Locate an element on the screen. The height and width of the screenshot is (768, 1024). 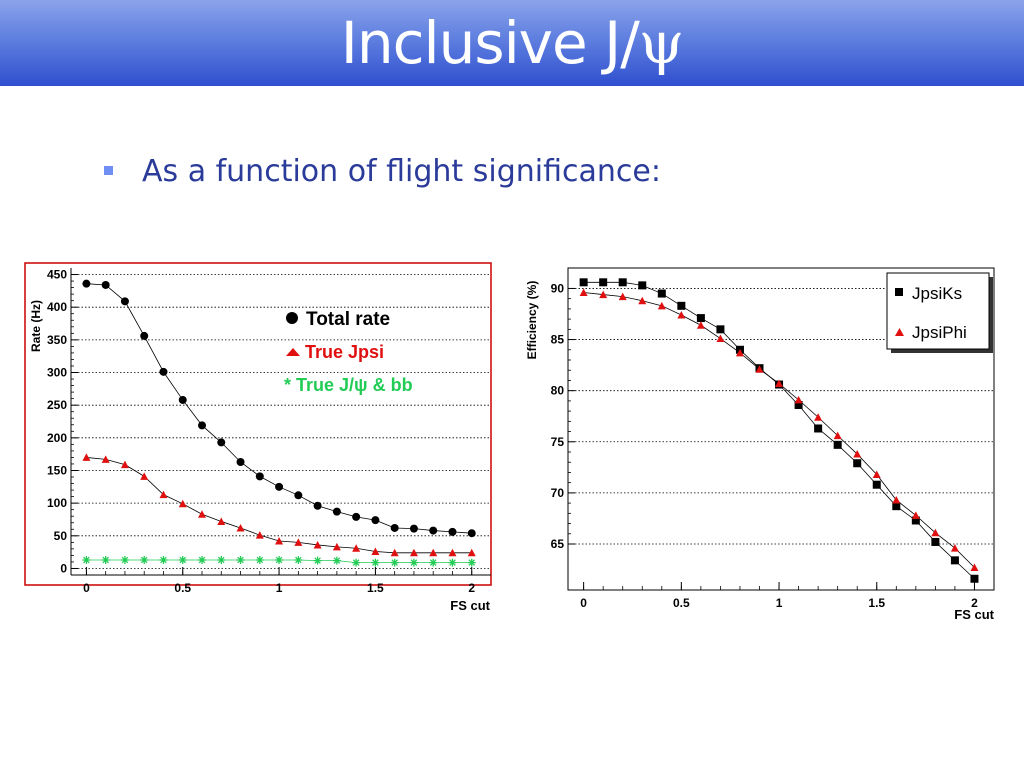
efficiency-chart-legend: JpsiKs JpsiPhi is located at coordinates (939, 312).